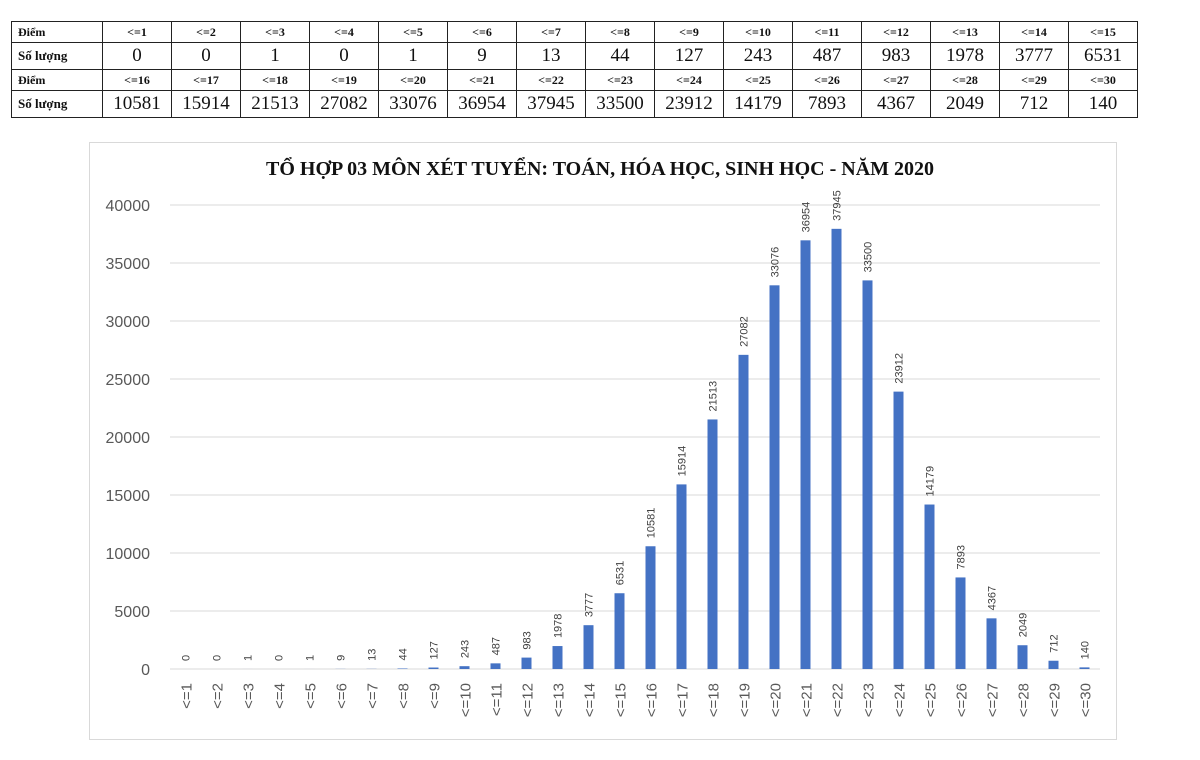 The height and width of the screenshot is (760, 1200). I want to click on data-label: 983, so click(528, 640).